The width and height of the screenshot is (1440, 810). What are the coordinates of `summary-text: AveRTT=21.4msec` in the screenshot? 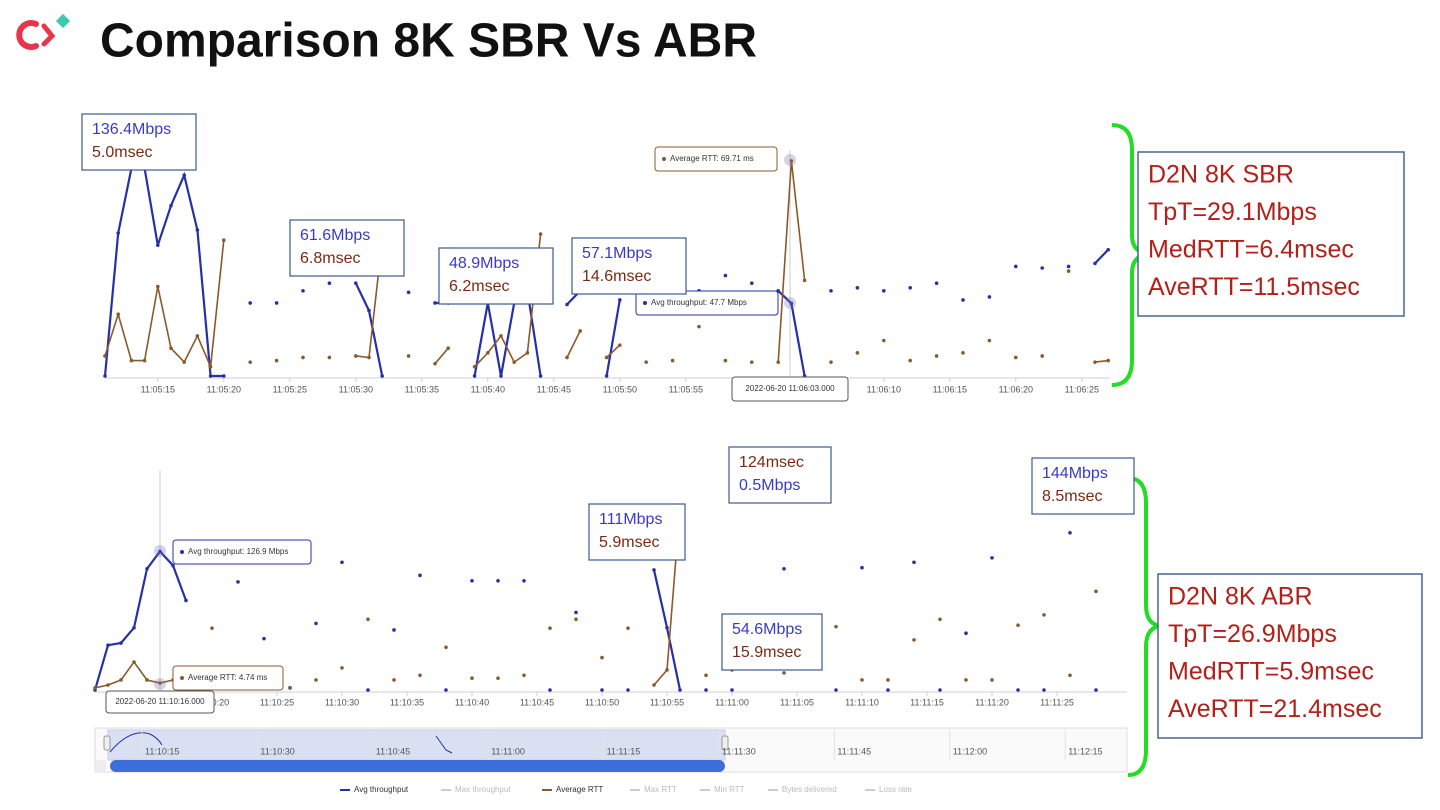 It's located at (1275, 709).